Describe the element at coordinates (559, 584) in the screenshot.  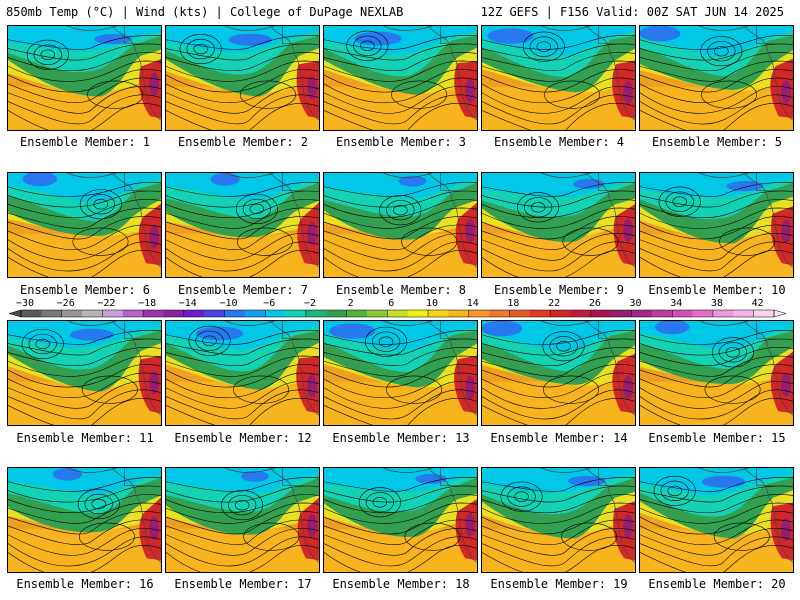
I see `ensemble-member-label: Ensemble Member: 19` at that location.